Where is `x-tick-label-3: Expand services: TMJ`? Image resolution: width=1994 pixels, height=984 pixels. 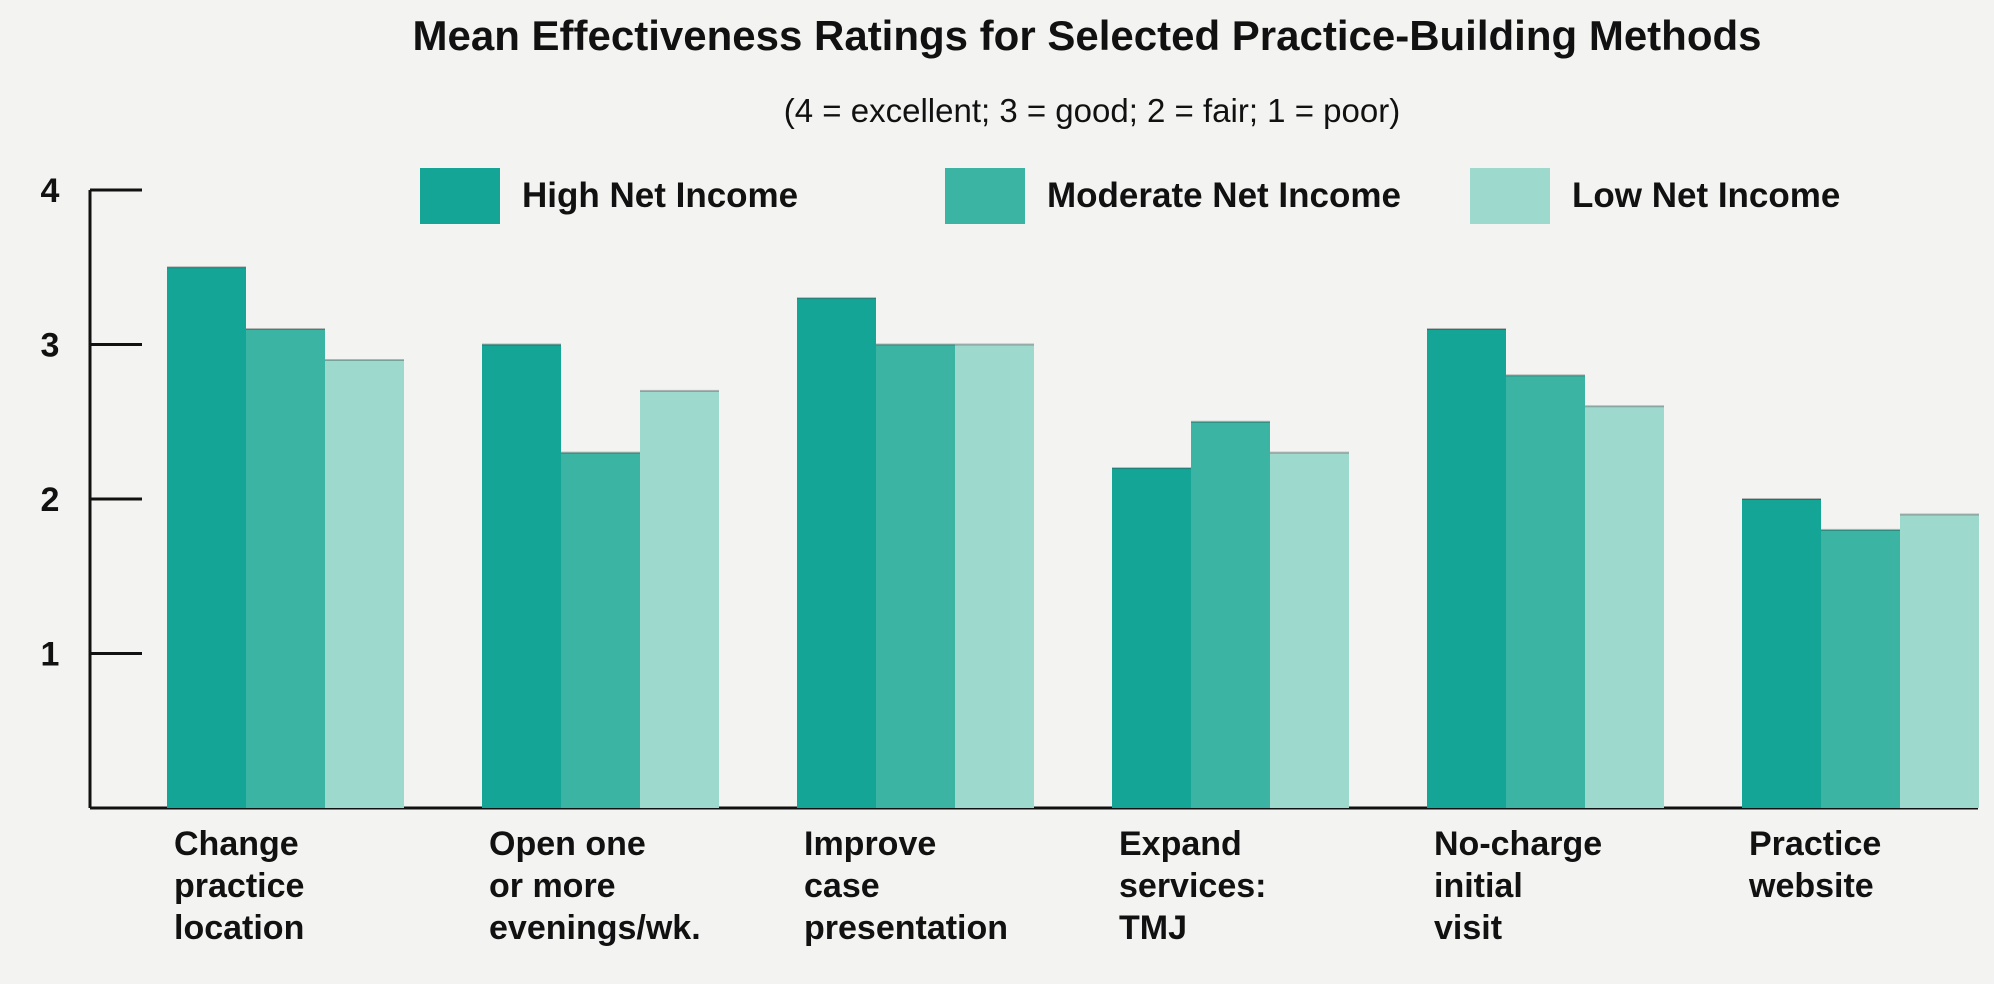
x-tick-label-3: Expand services: TMJ is located at coordinates (1192, 886).